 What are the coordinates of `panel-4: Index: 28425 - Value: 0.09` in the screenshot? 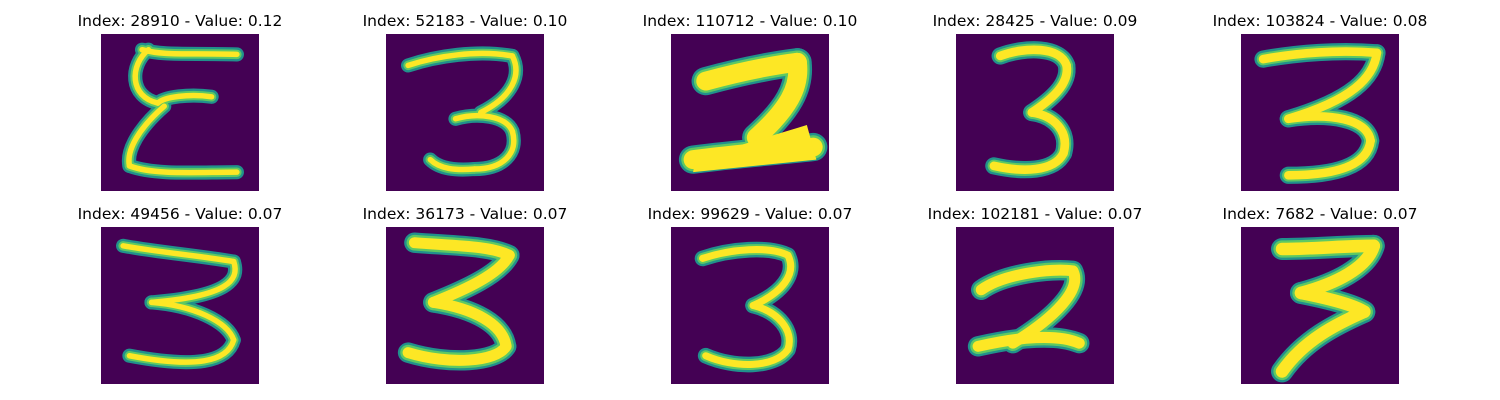 It's located at (1035, 105).